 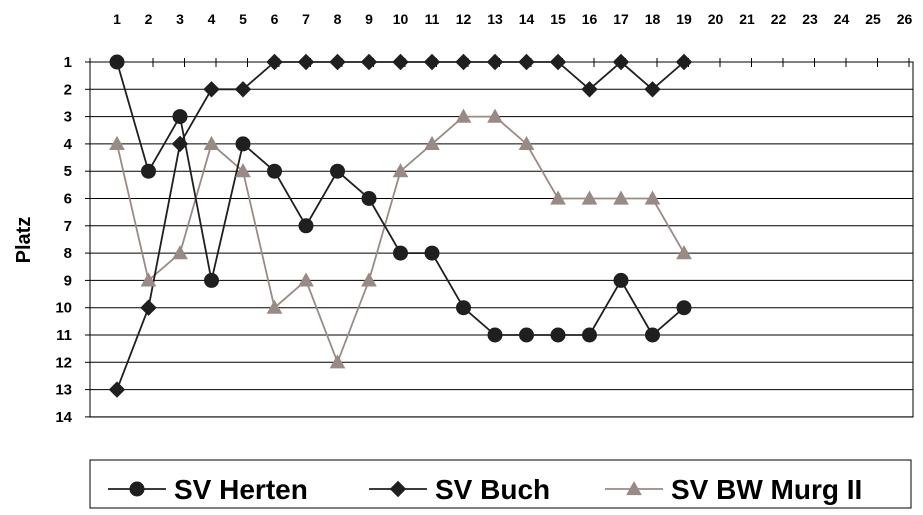 I want to click on y-axis-title: Platz, so click(x=24, y=240).